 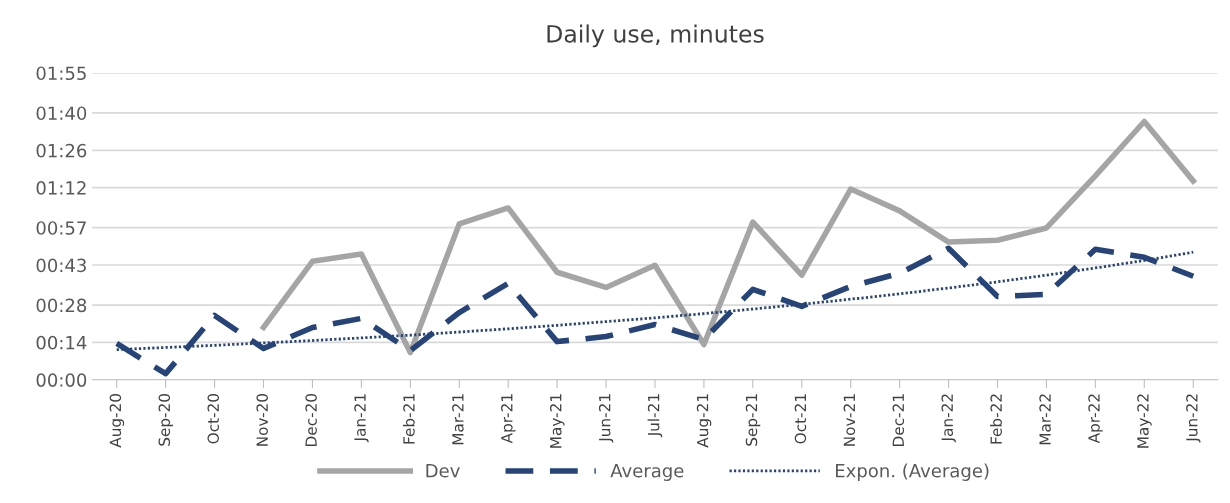 I want to click on x-tick-label: Dec-21, so click(x=898, y=420).